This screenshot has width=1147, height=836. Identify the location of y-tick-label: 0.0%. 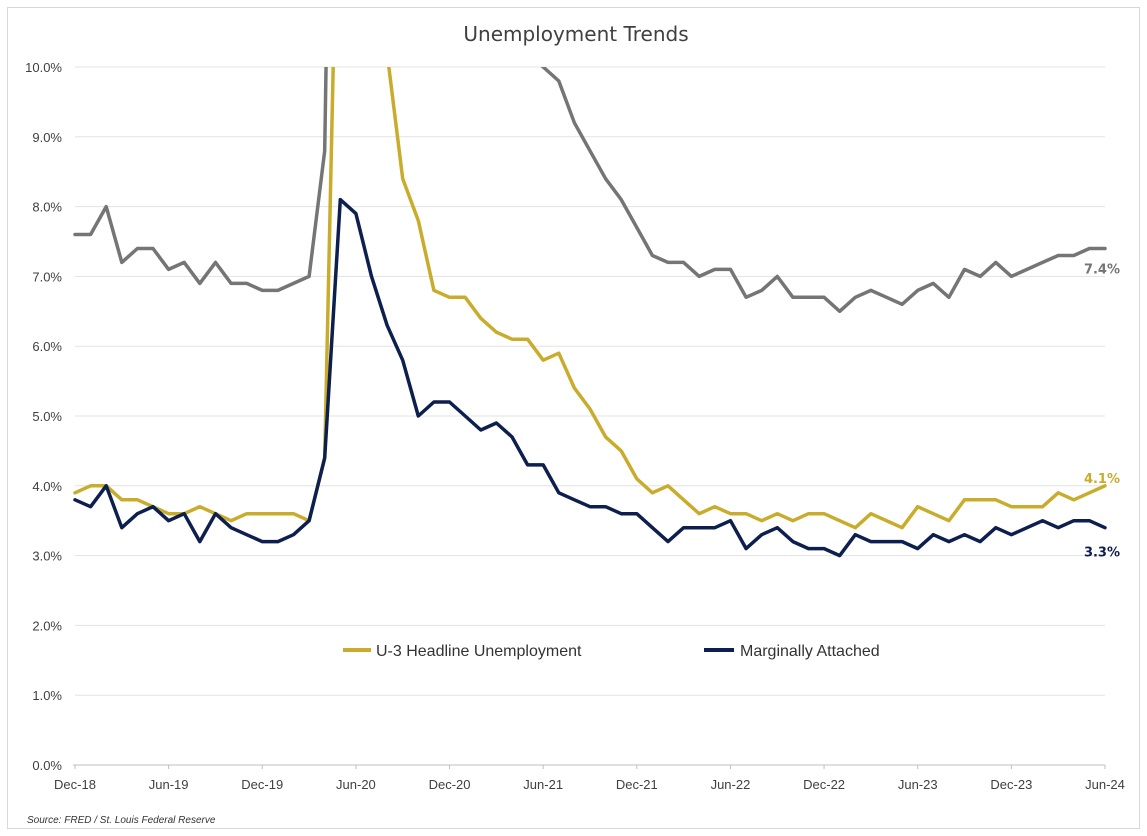
(47, 765).